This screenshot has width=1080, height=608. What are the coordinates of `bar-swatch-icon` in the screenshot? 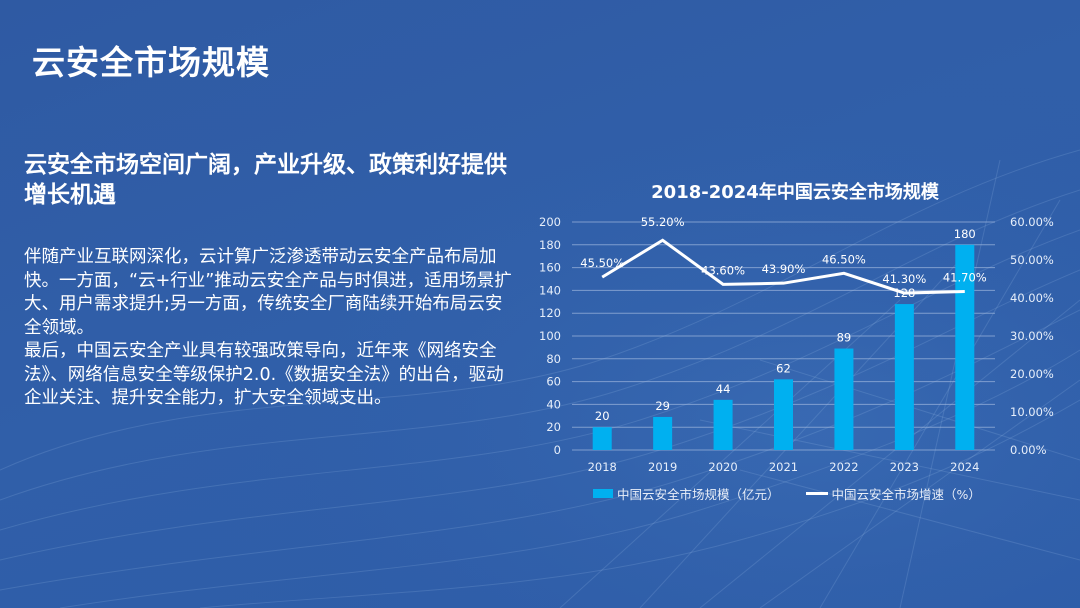 It's located at (603, 493).